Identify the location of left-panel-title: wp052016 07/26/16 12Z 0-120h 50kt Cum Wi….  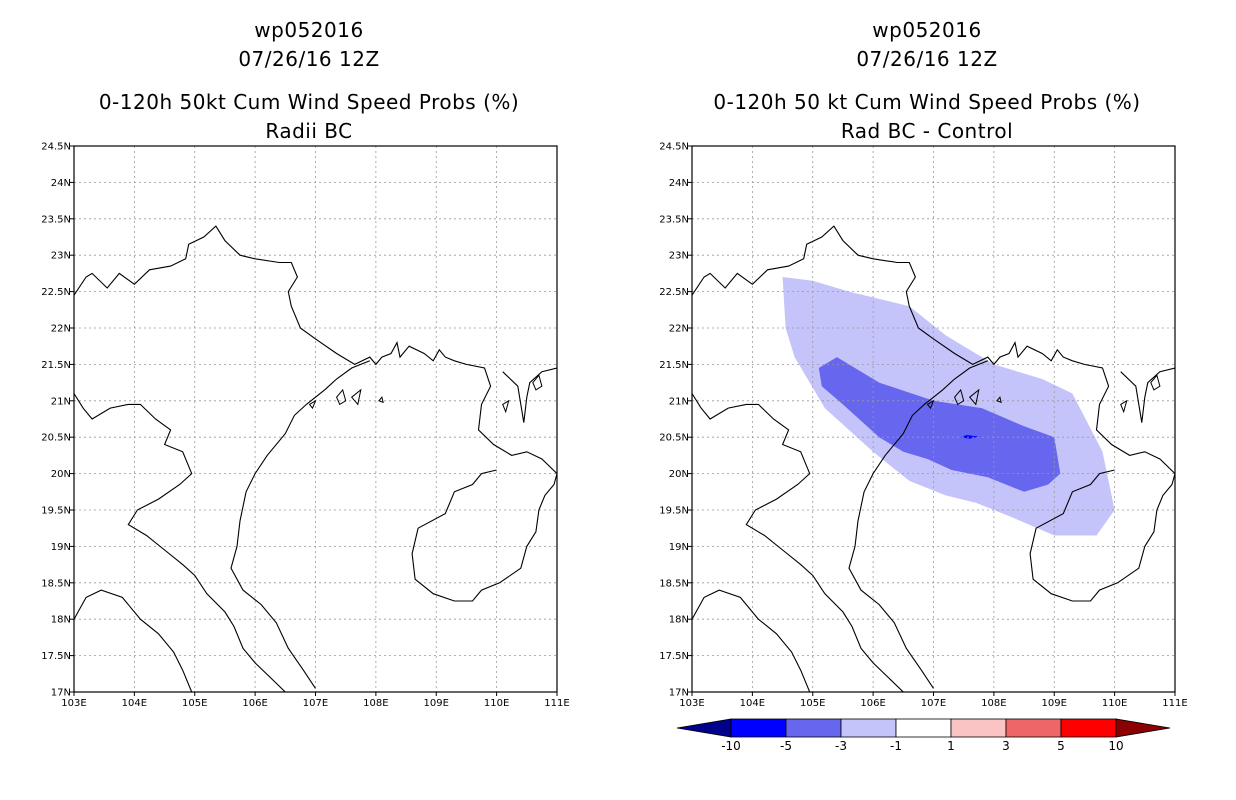
(309, 81).